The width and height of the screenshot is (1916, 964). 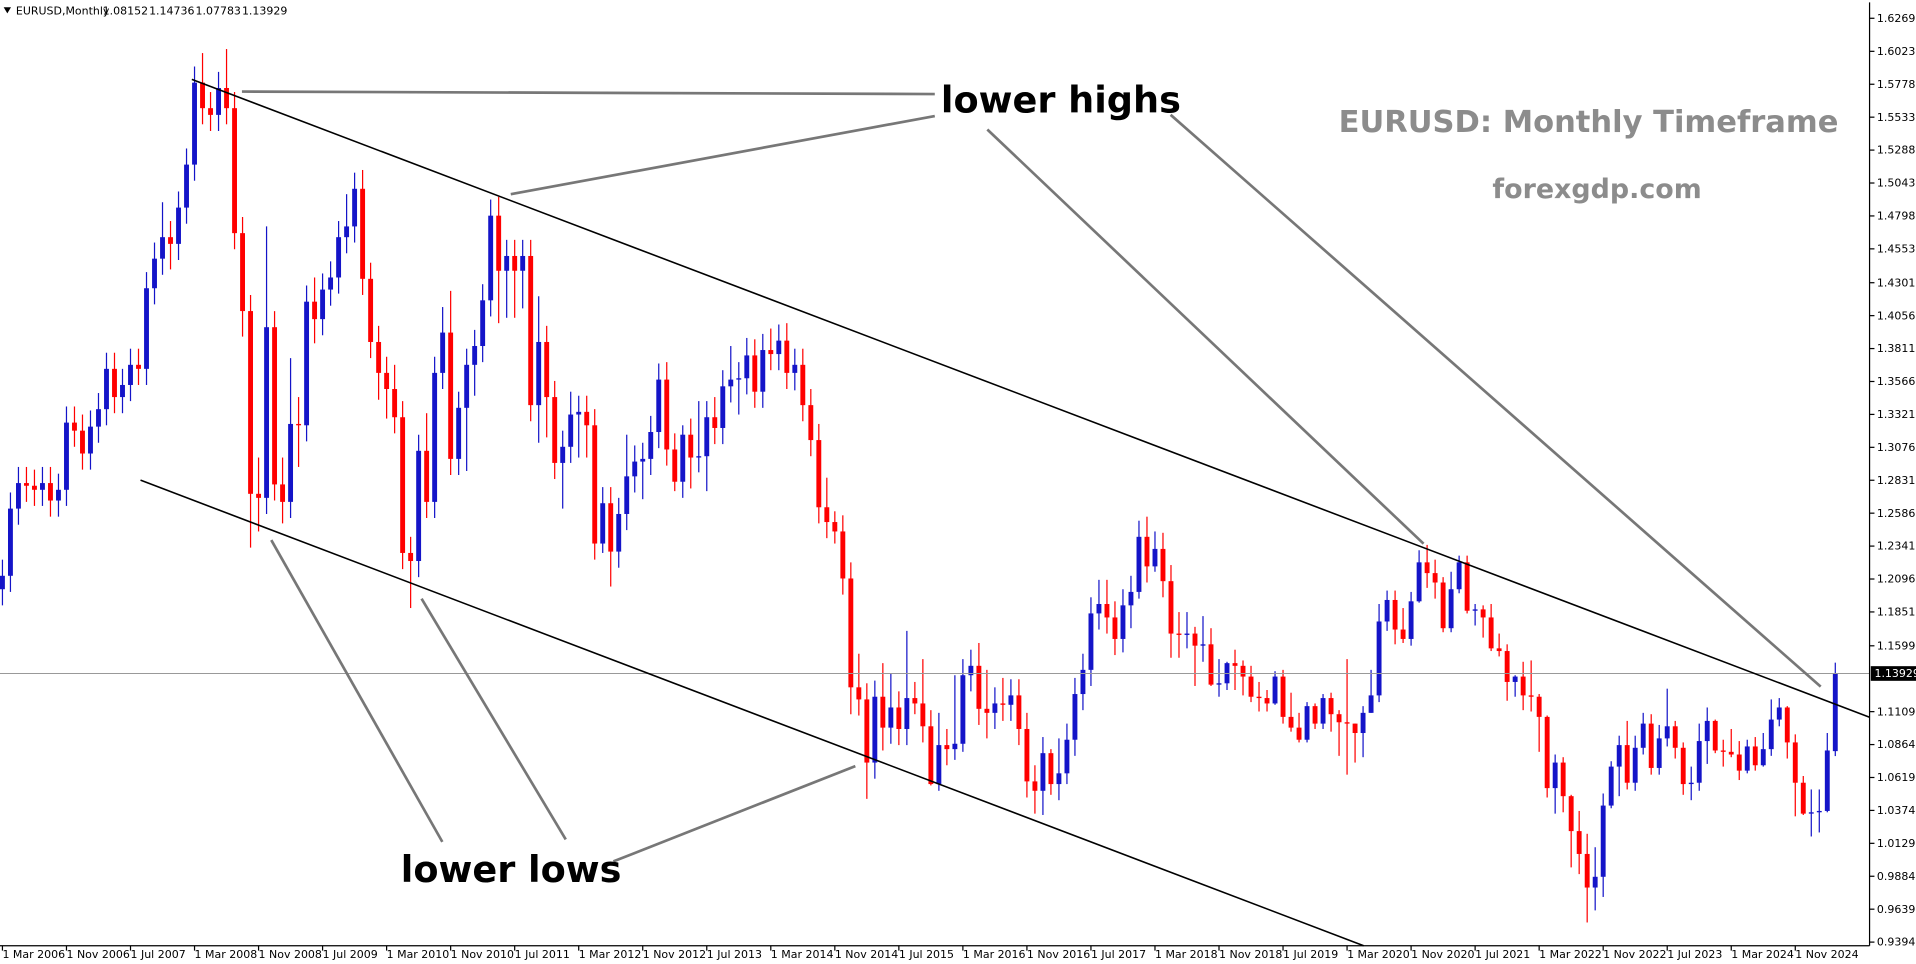 What do you see at coordinates (926, 954) in the screenshot?
I see `x-tick-label: 1 Jul 2015` at bounding box center [926, 954].